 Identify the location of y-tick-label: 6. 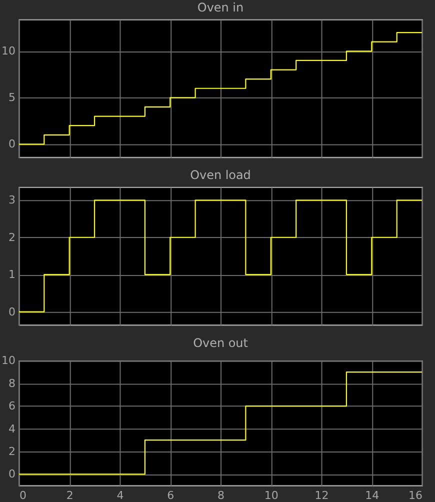
(12, 406).